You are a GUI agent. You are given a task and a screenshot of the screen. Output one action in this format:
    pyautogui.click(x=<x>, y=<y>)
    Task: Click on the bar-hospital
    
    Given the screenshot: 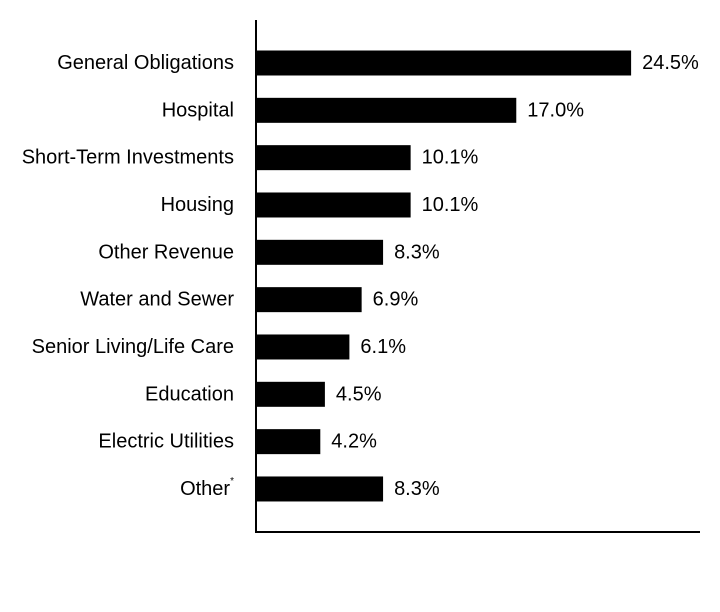 What is the action you would take?
    pyautogui.click(x=386, y=110)
    